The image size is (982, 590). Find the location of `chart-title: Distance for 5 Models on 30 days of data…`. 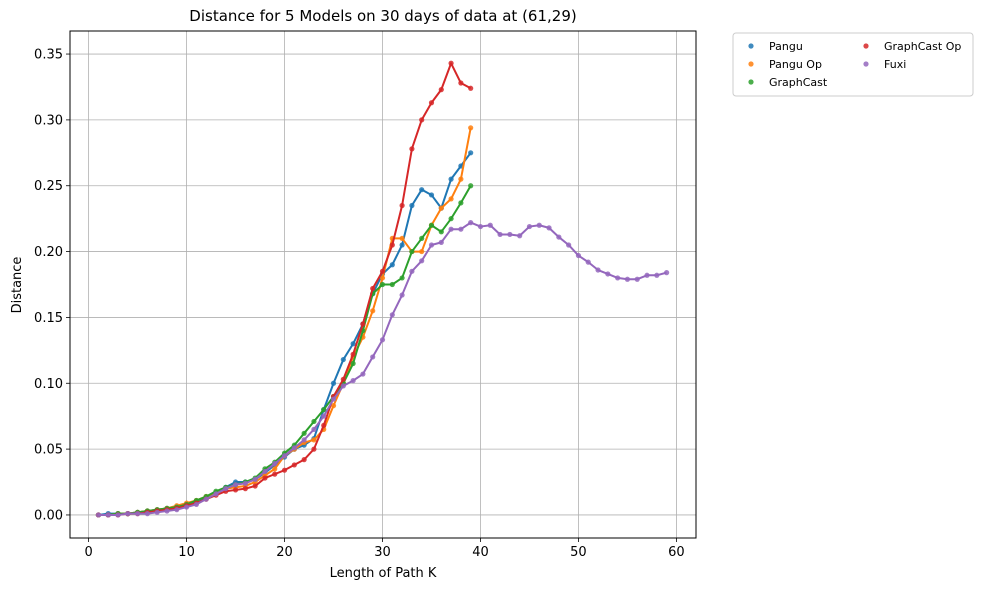

chart-title: Distance for 5 Models on 30 days of data… is located at coordinates (382, 16).